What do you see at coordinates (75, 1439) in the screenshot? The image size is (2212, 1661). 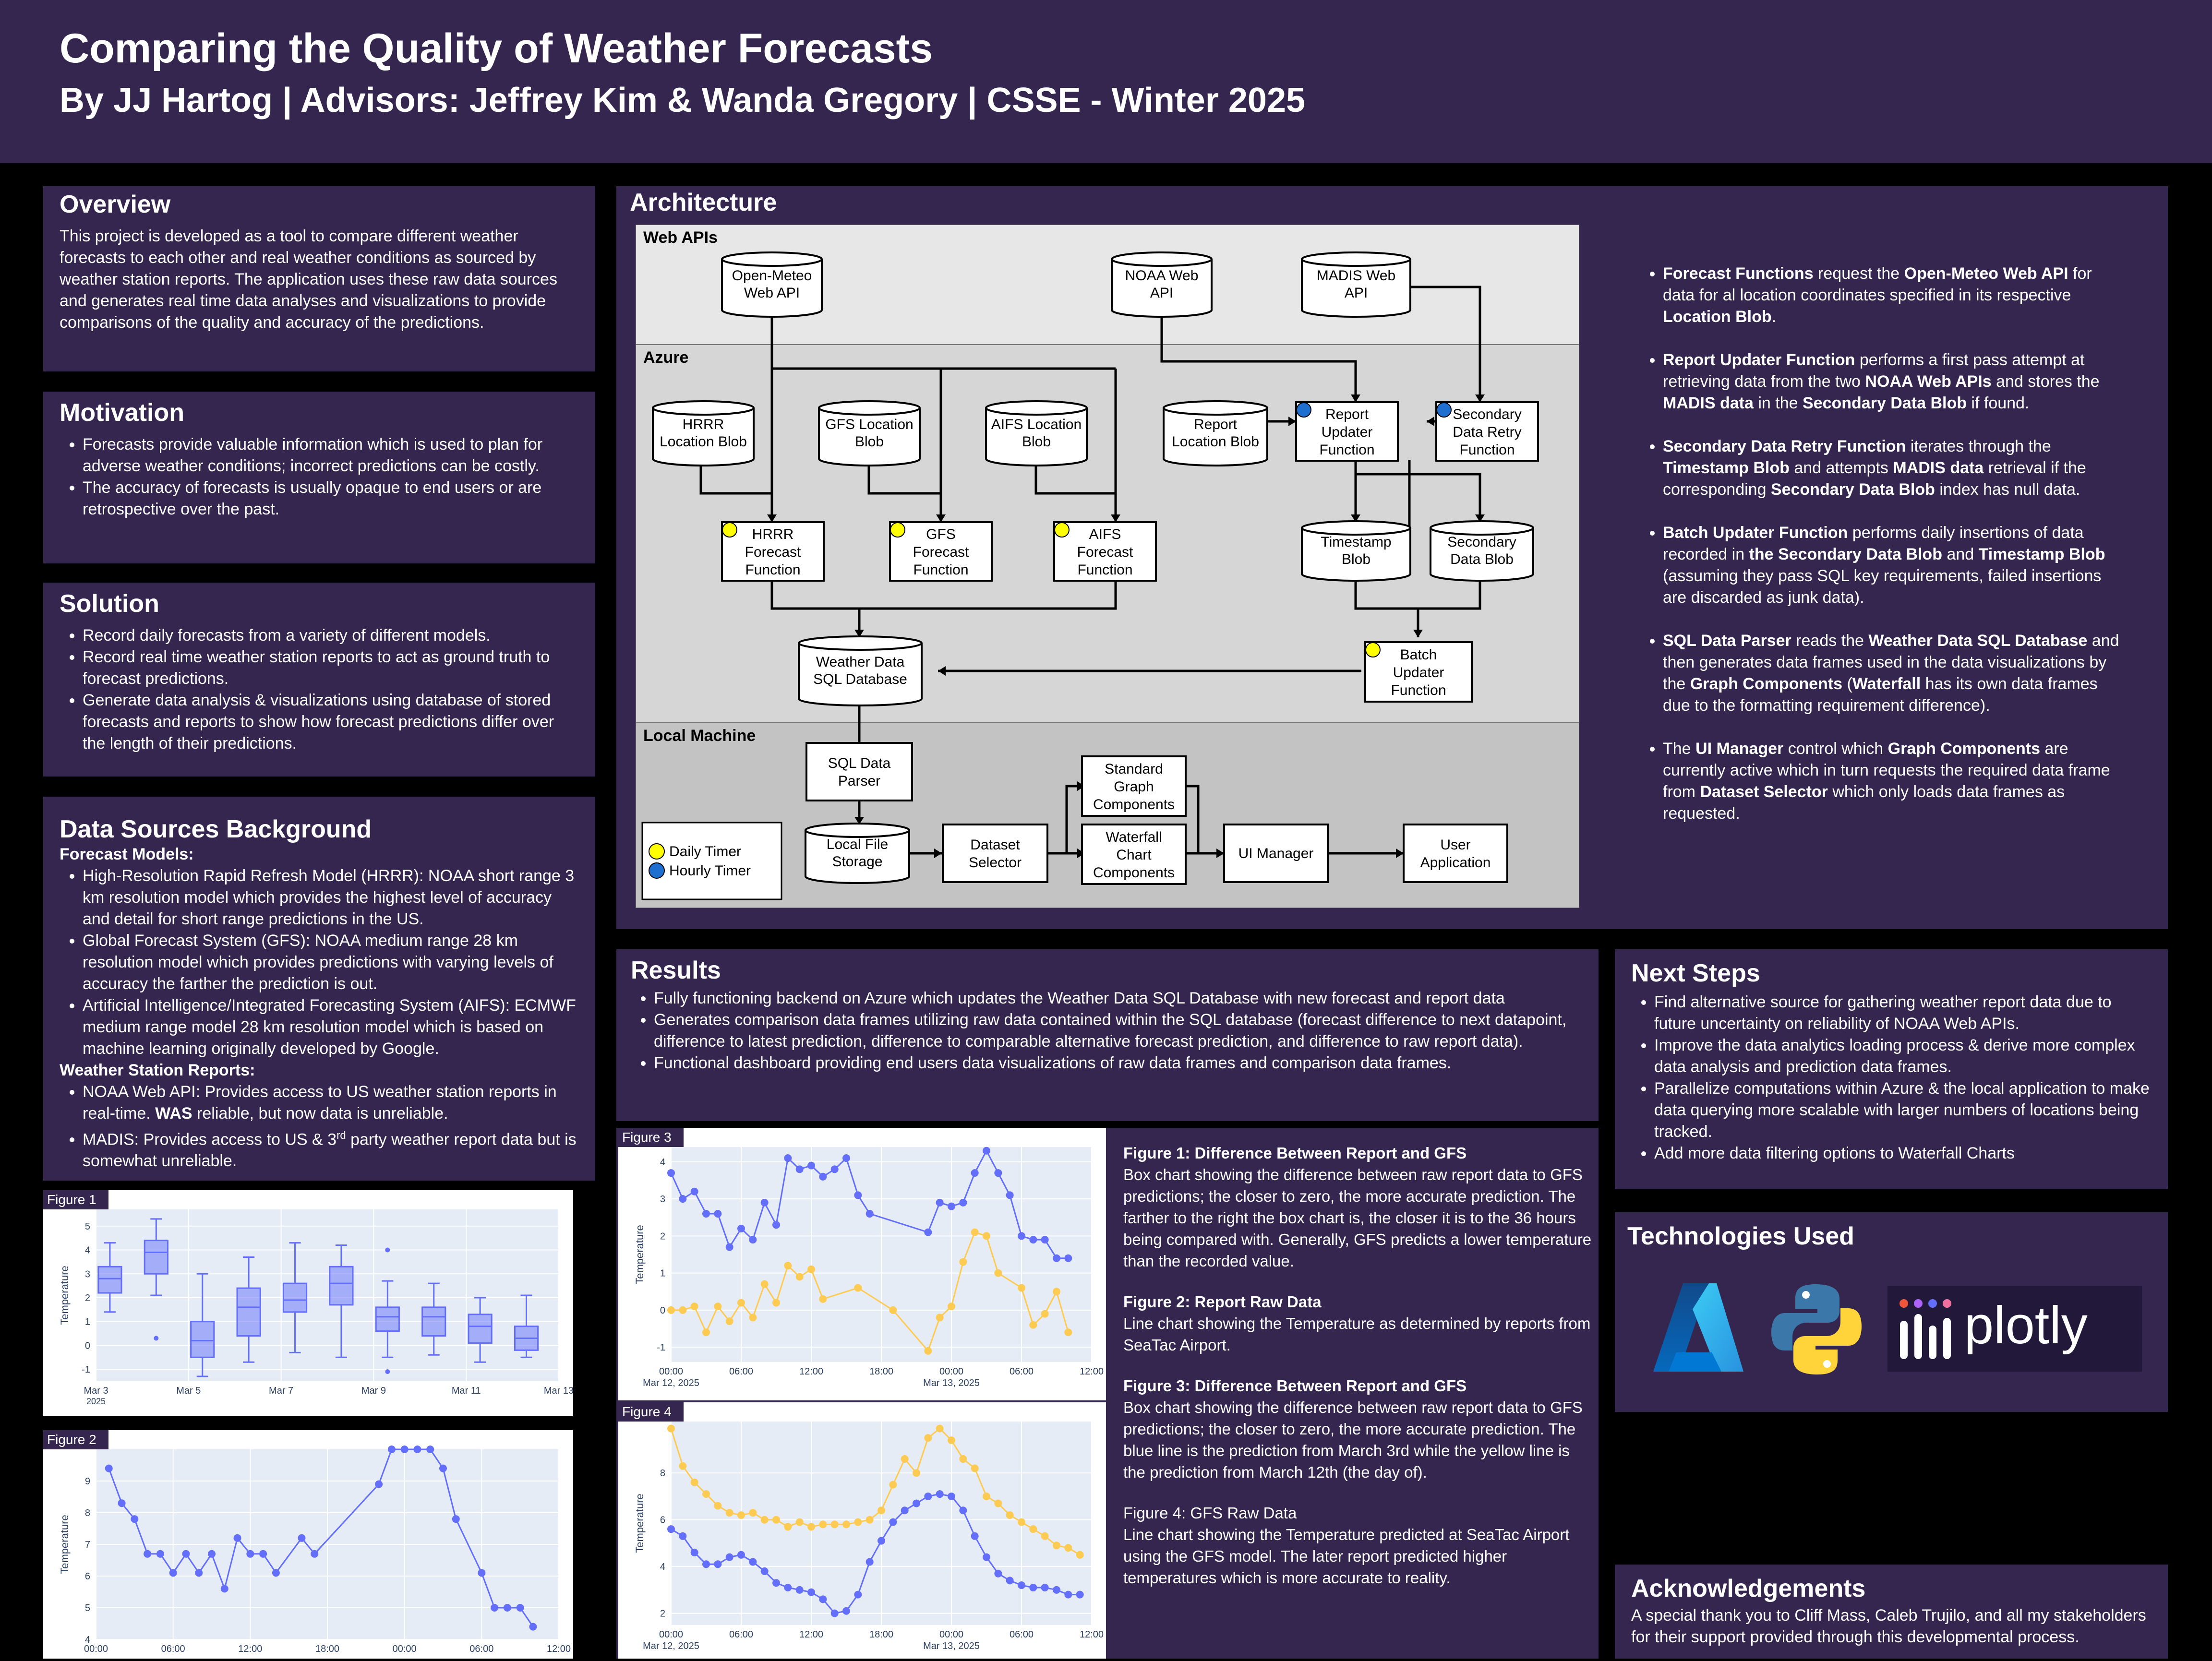 I see `figure-label-box` at bounding box center [75, 1439].